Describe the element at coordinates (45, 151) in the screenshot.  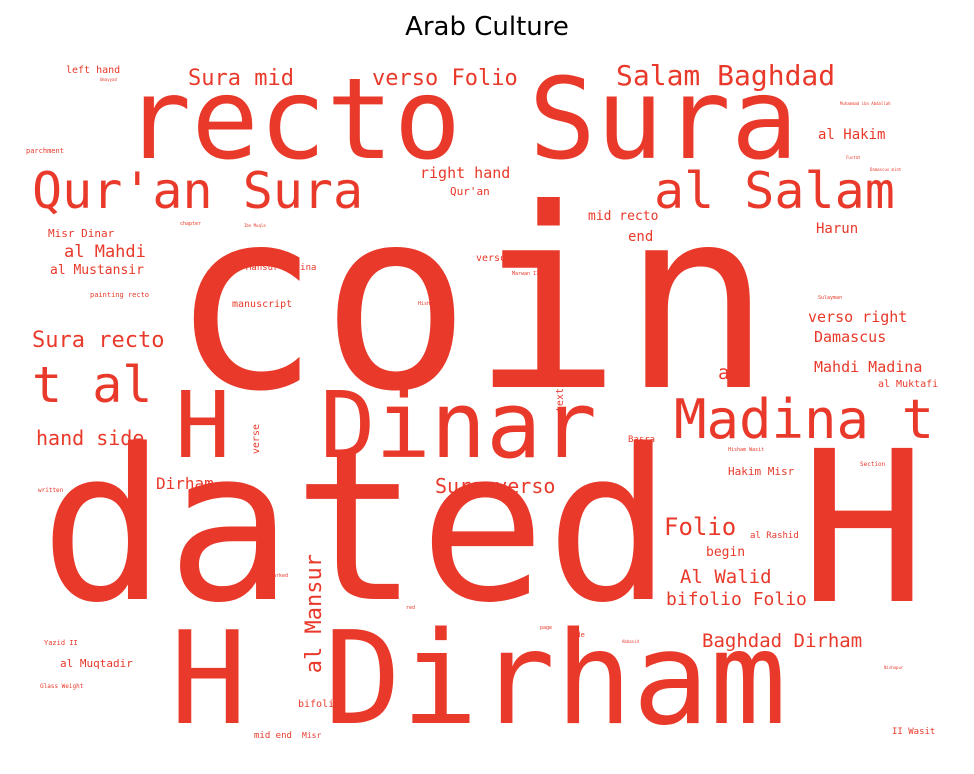
I see `word-parchment: parchment` at that location.